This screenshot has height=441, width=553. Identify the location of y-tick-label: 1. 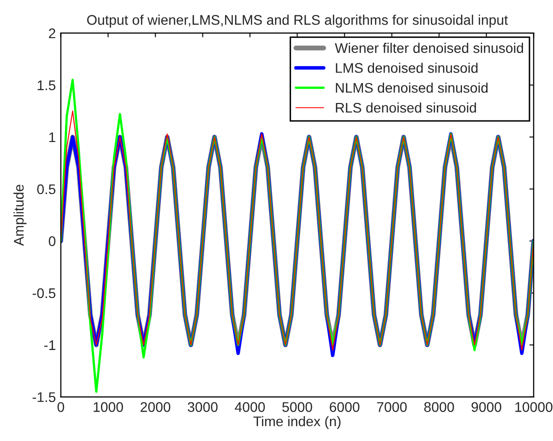
(52, 137).